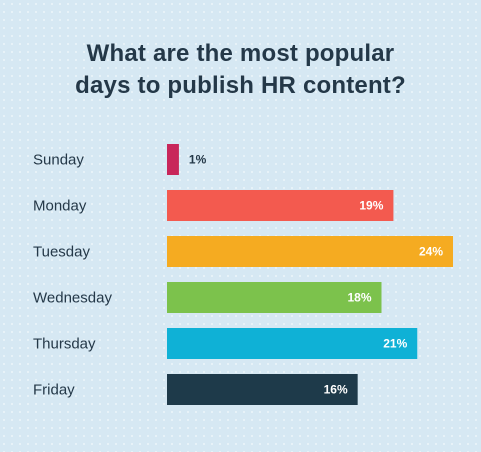 The width and height of the screenshot is (481, 452). I want to click on category-label-wednesday: Wednesday, so click(72, 298).